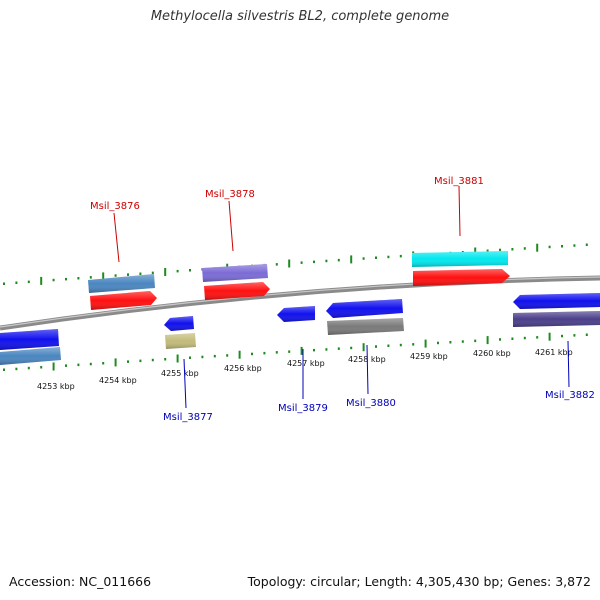 The width and height of the screenshot is (600, 600). What do you see at coordinates (115, 206) in the screenshot?
I see `gene-label: Msil_3876` at bounding box center [115, 206].